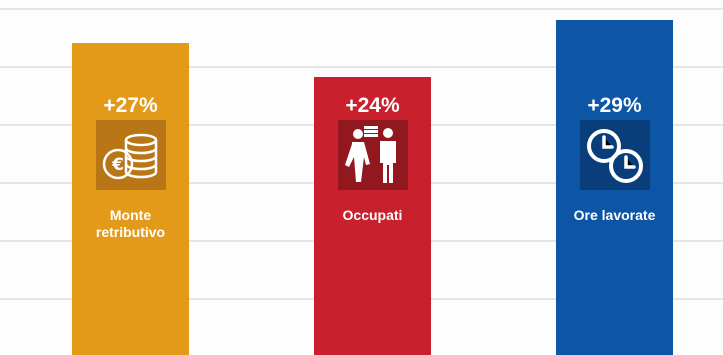 This screenshot has height=355, width=723. What do you see at coordinates (372, 105) in the screenshot?
I see `value-label: +24%` at bounding box center [372, 105].